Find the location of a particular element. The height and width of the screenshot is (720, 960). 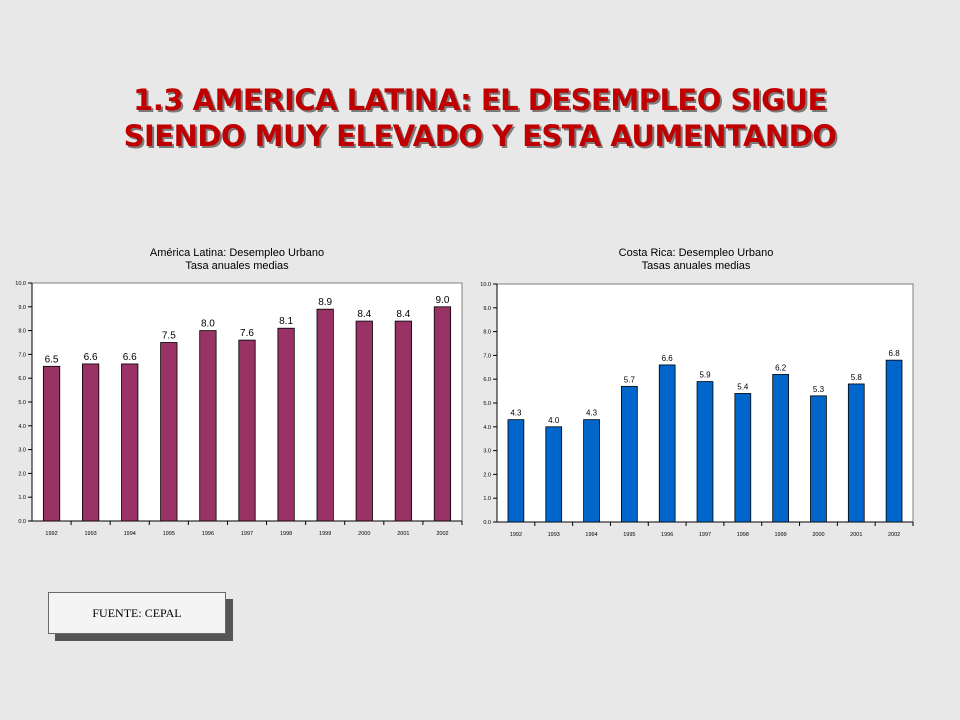

title-shadow-line-2: SIENDO MUY ELEVADO Y ESTA AUMENTANDO is located at coordinates (482, 138).